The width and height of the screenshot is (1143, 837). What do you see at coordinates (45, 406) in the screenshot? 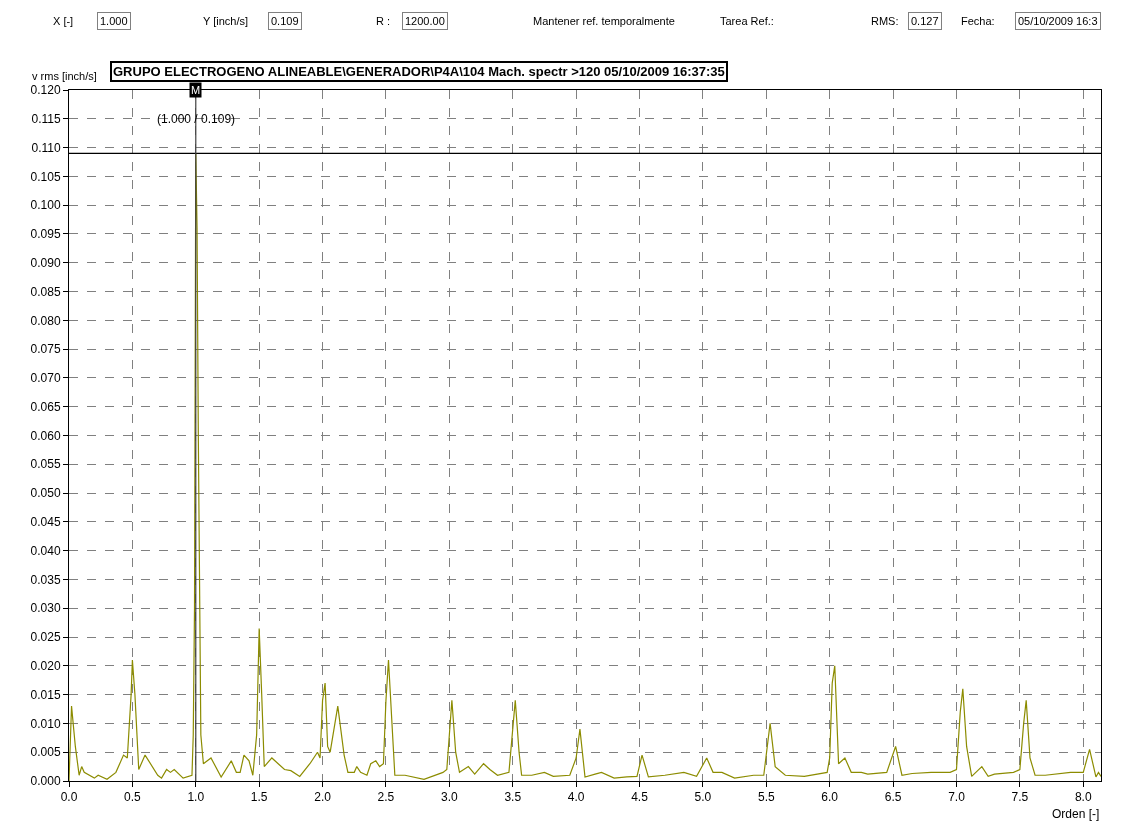
I see `y-tick-label: 0.065` at bounding box center [45, 406].